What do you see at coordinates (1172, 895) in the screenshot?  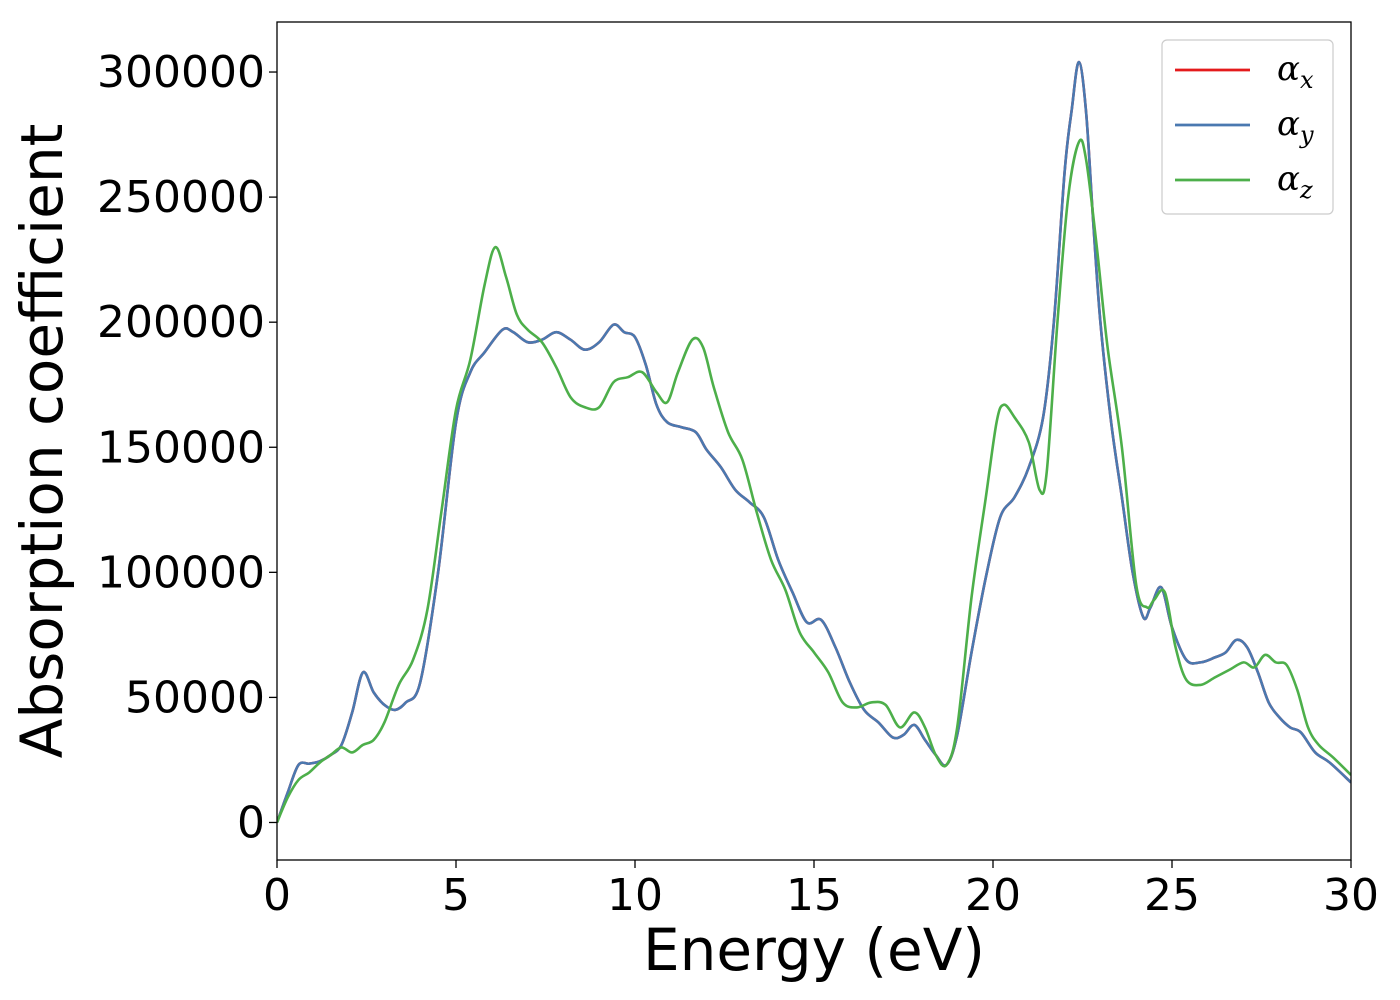 I see `x-tick-label: 25` at bounding box center [1172, 895].